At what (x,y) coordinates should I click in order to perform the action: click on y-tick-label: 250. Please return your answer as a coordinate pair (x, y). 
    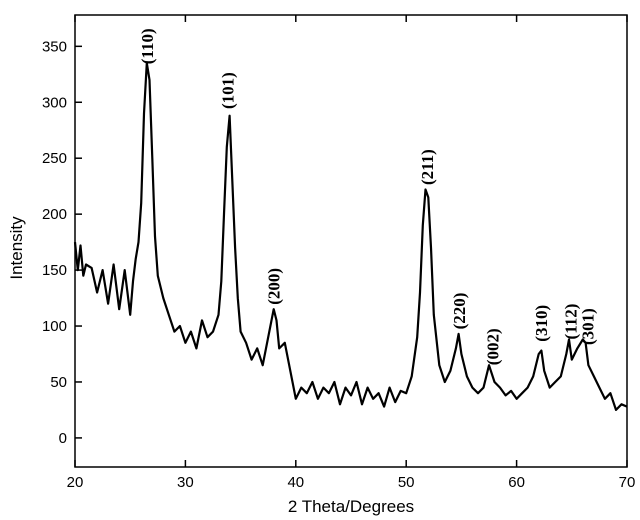
    Looking at the image, I should click on (54, 158).